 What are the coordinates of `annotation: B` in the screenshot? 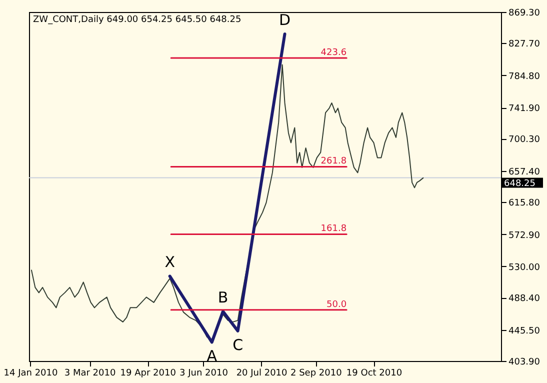 It's located at (223, 297).